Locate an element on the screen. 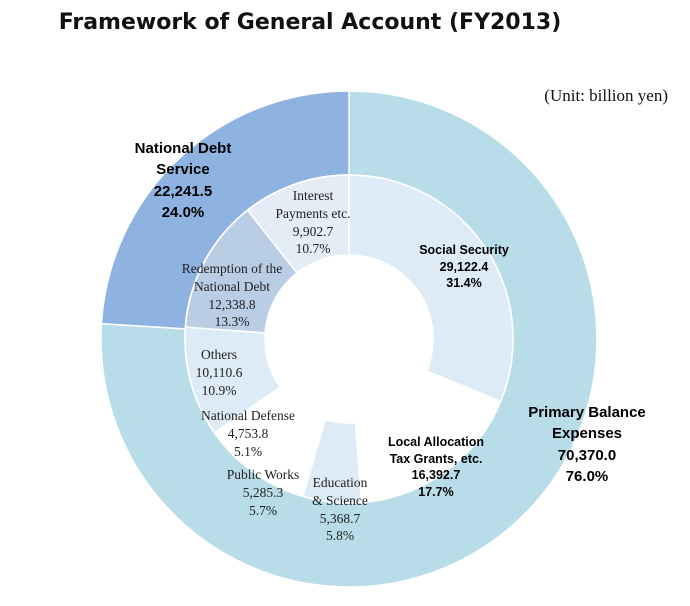  inner-label-percent: 5.1% is located at coordinates (248, 451).